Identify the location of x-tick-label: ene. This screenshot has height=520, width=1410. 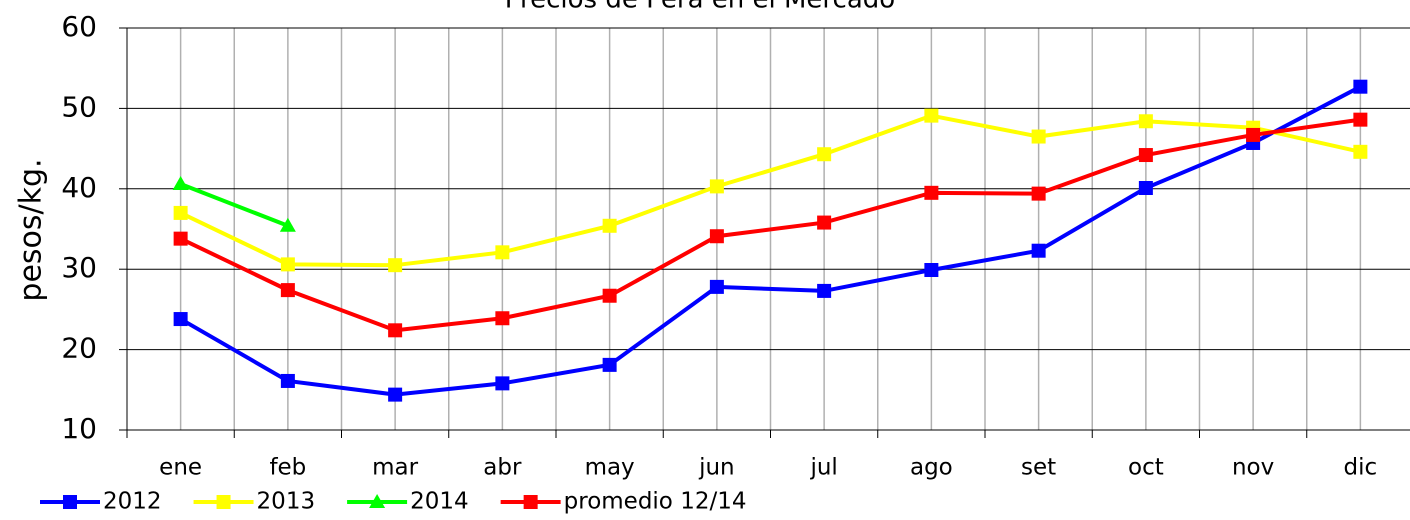
(180, 468).